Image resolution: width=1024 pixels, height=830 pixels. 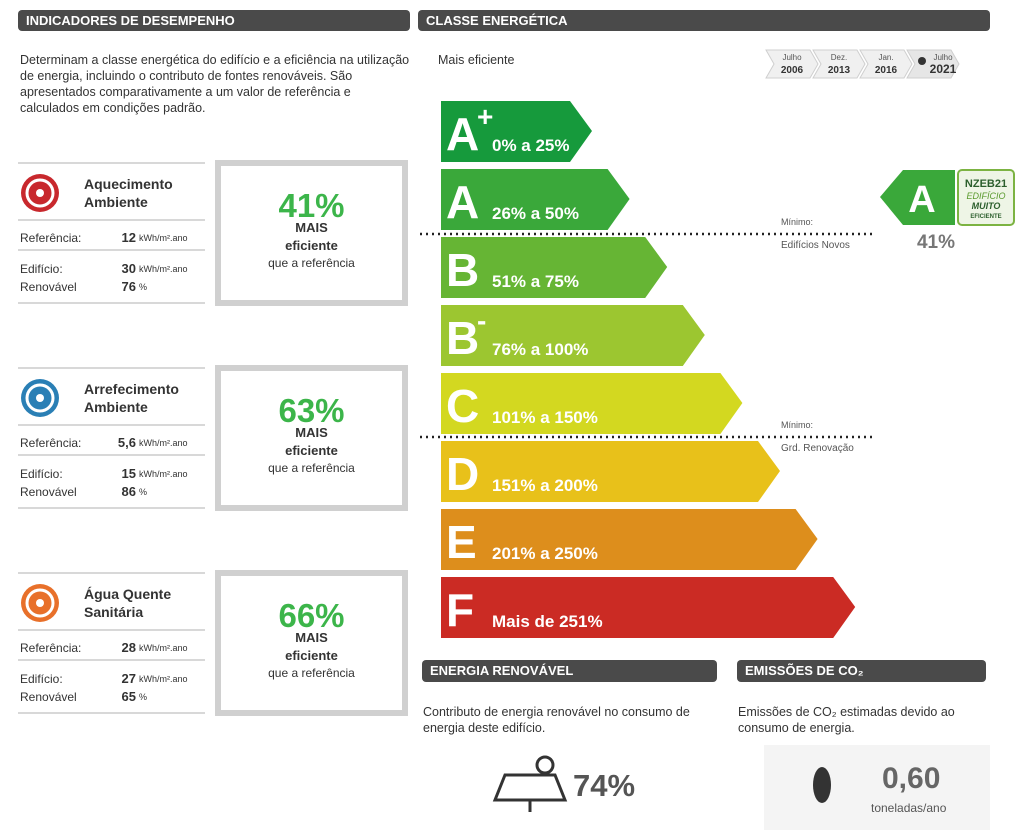 I want to click on renewable-value: 74%, so click(x=604, y=785).